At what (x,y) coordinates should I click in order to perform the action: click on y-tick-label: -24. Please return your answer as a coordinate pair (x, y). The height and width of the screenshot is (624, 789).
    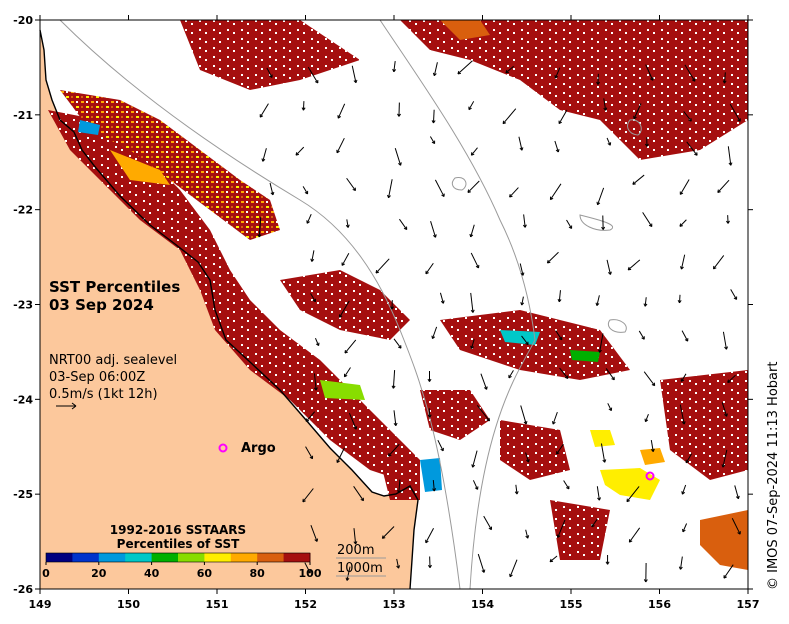
    Looking at the image, I should click on (23, 399).